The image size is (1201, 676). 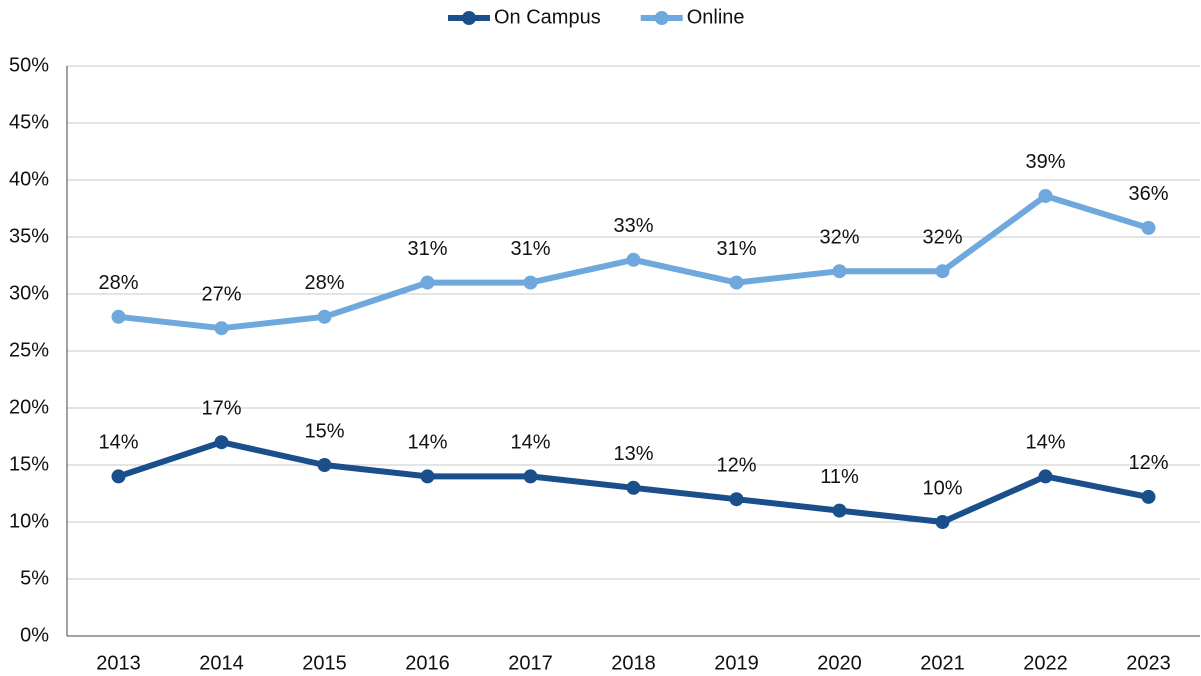 What do you see at coordinates (29, 350) in the screenshot?
I see `y-tick-label: 25%` at bounding box center [29, 350].